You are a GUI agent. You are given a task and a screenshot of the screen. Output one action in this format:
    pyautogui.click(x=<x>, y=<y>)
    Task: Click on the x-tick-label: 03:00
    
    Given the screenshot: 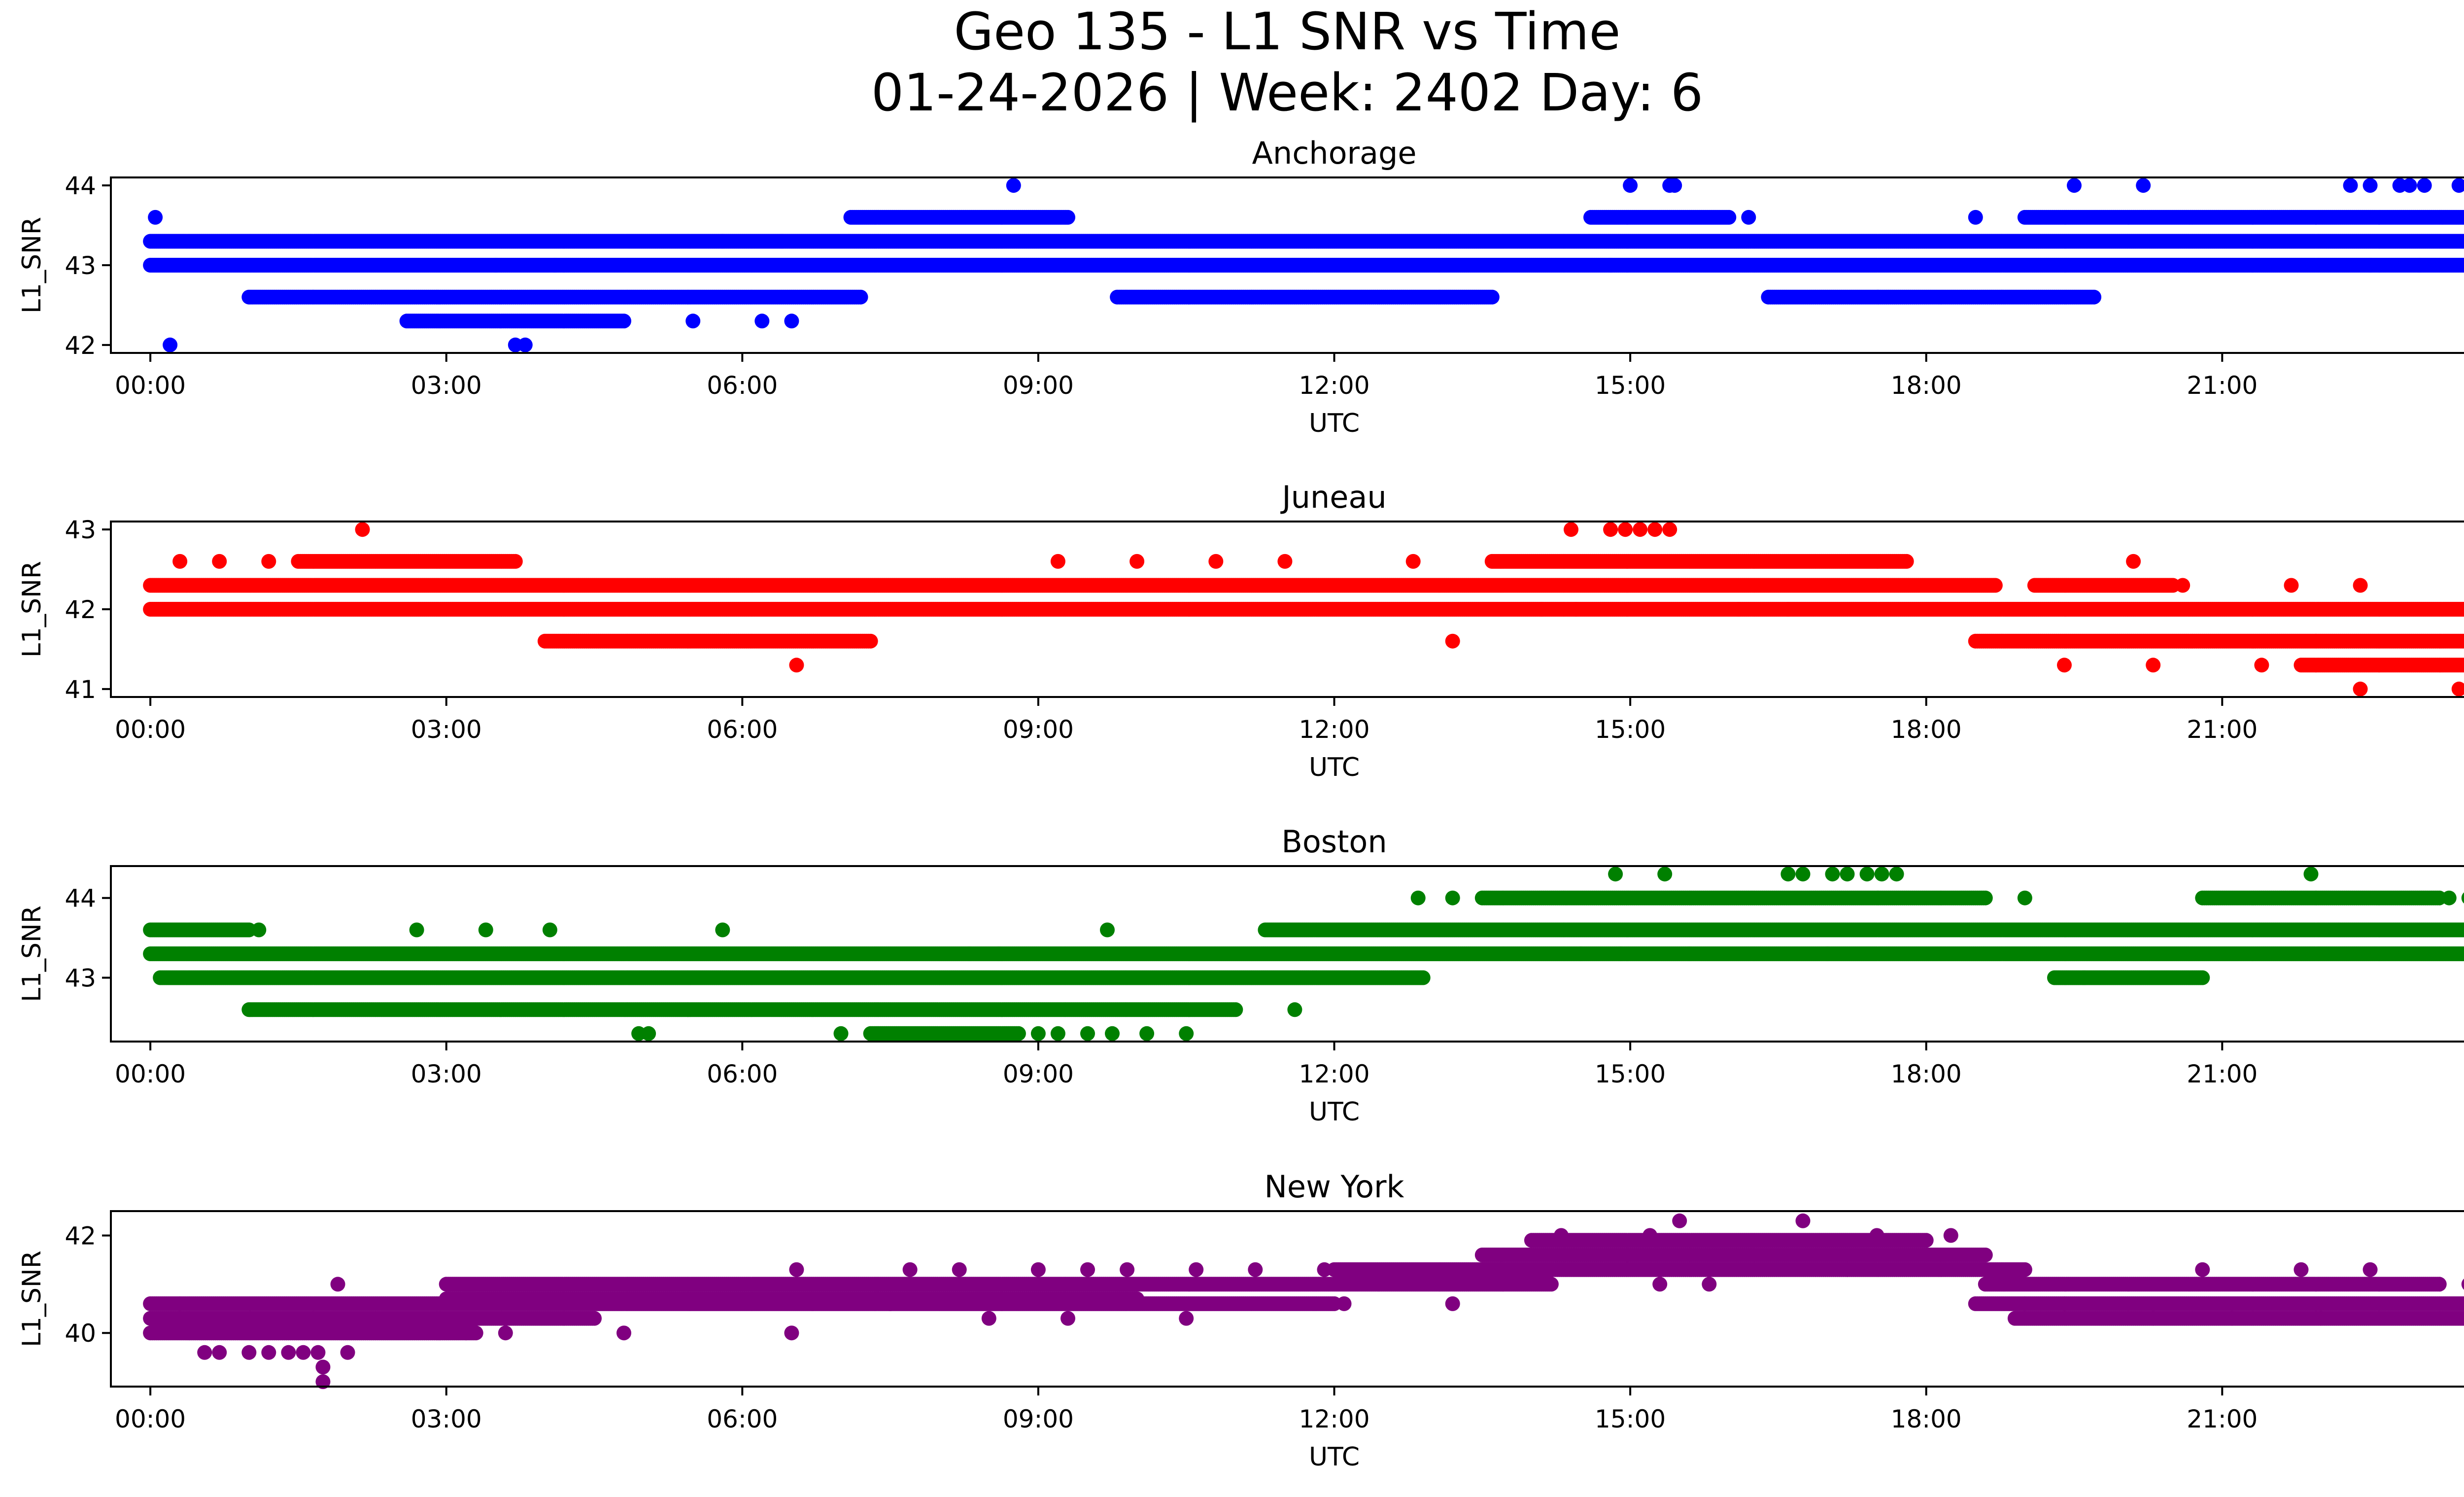 What is the action you would take?
    pyautogui.click(x=446, y=385)
    